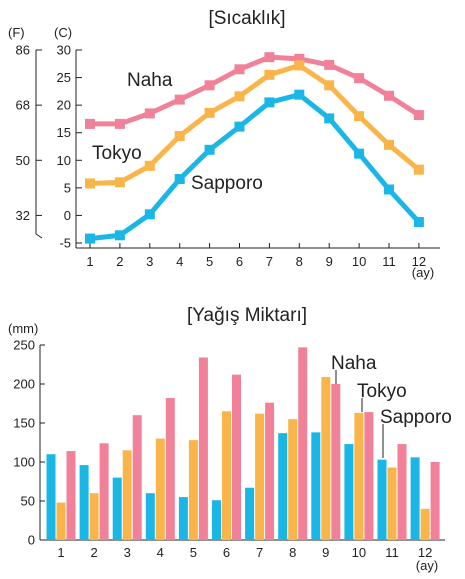 Image resolution: width=465 pixels, height=579 pixels. Describe the element at coordinates (23, 215) in the screenshot. I see `fahrenheit-tick-label: 32` at that location.